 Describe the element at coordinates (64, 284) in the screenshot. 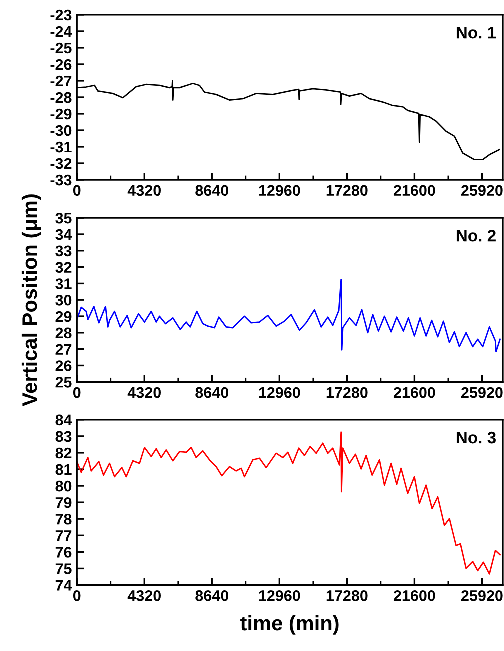

I see `y-tick-label: 31` at that location.